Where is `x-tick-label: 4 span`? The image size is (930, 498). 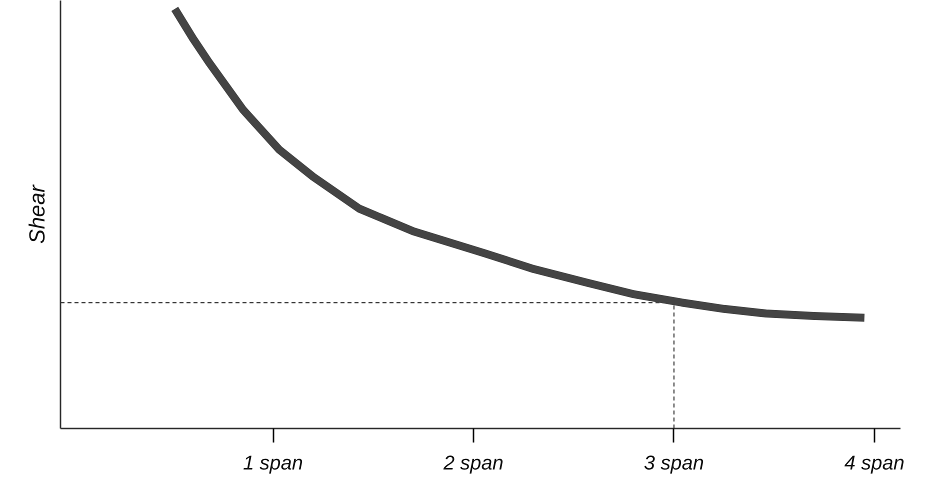 x-tick-label: 4 span is located at coordinates (874, 463).